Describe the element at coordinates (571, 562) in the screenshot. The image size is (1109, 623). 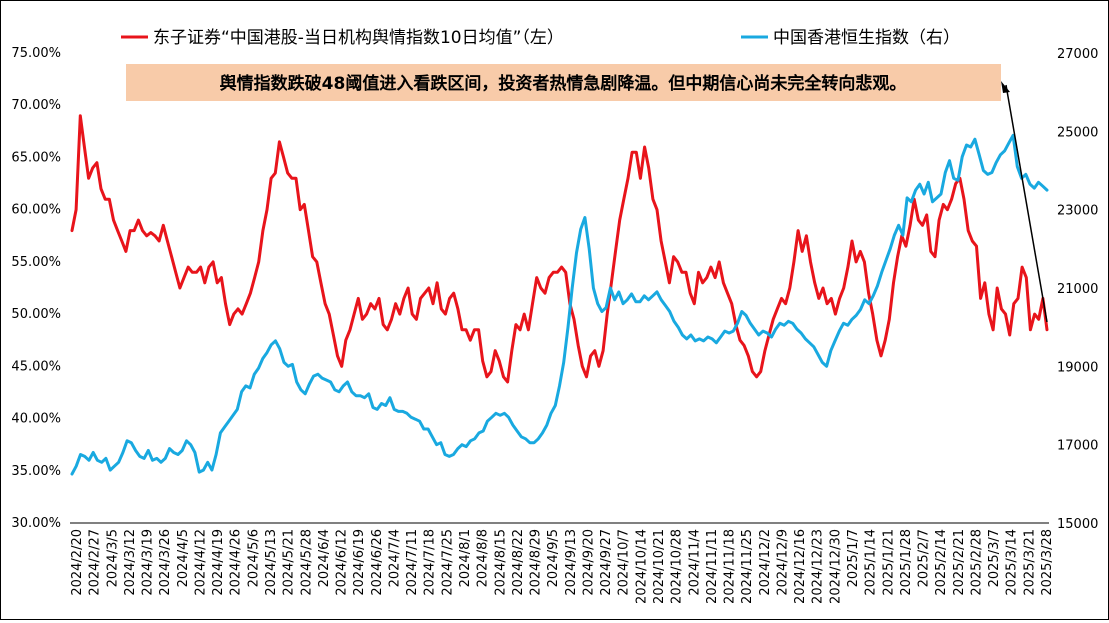
I see `x-tick-label: 2024/9/13` at that location.